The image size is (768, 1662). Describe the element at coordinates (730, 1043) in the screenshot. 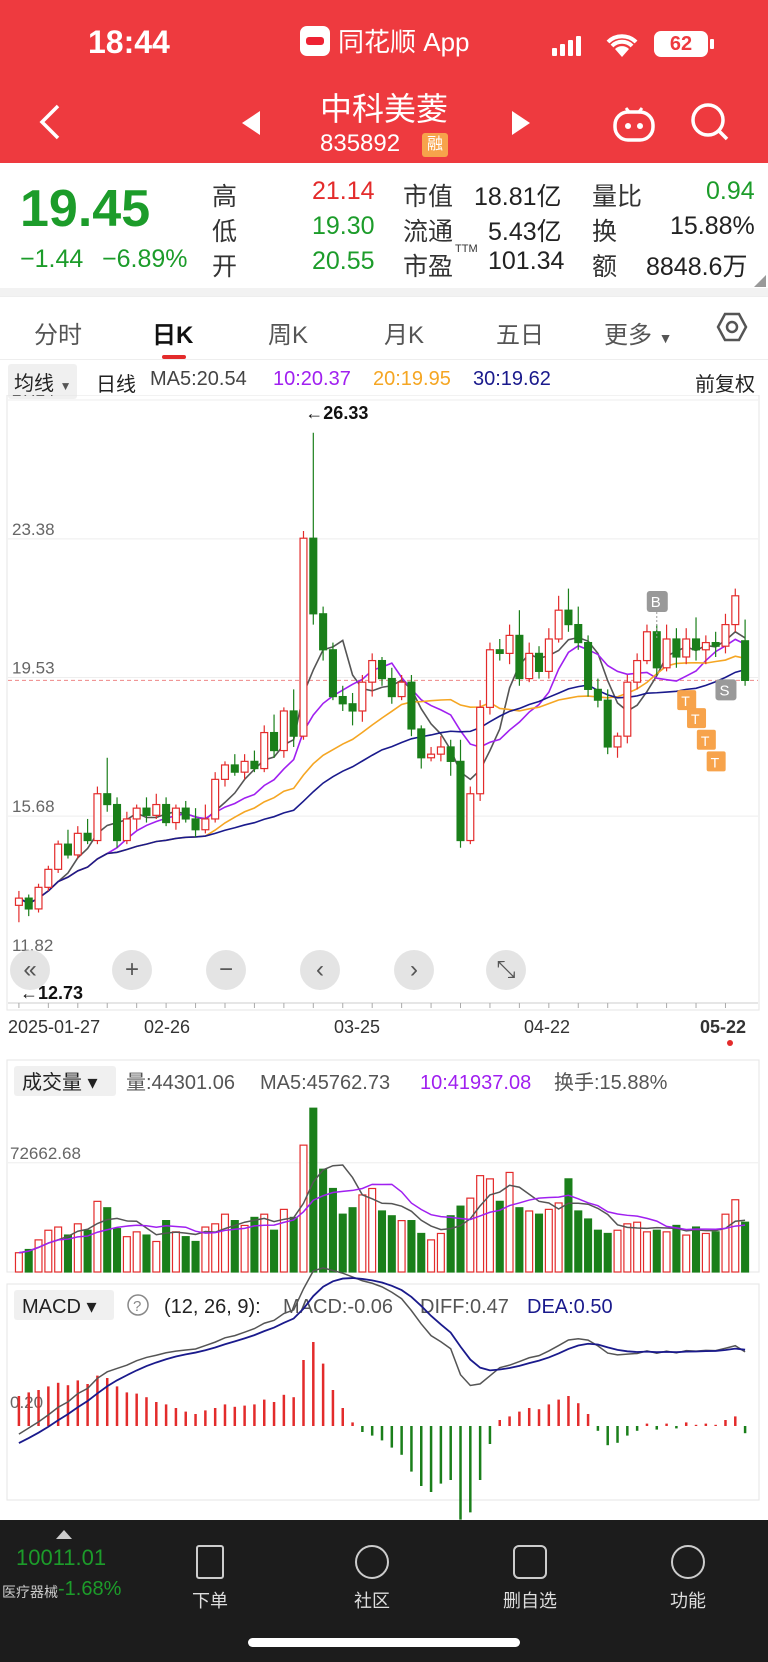

I see `today-dot` at that location.